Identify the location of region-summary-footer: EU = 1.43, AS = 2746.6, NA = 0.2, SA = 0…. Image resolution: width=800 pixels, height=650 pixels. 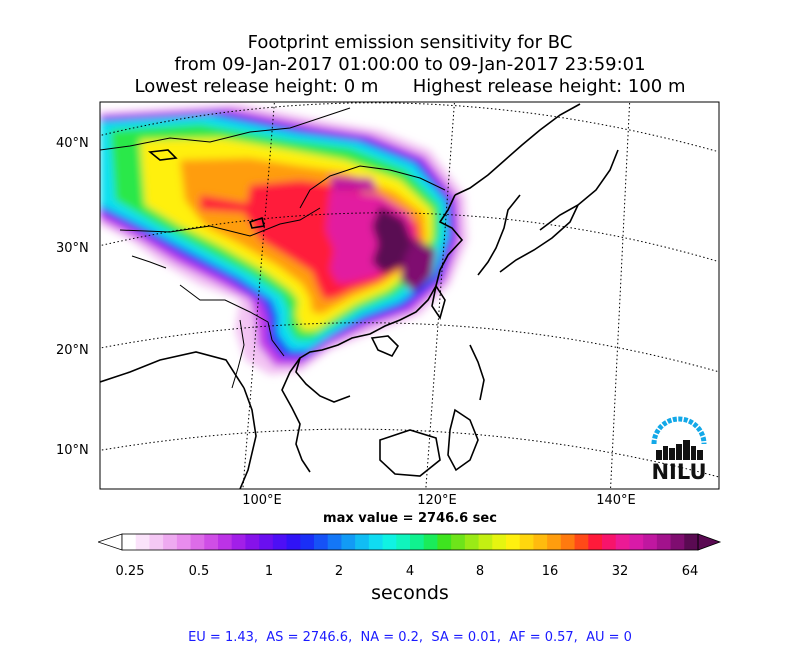
(410, 637).